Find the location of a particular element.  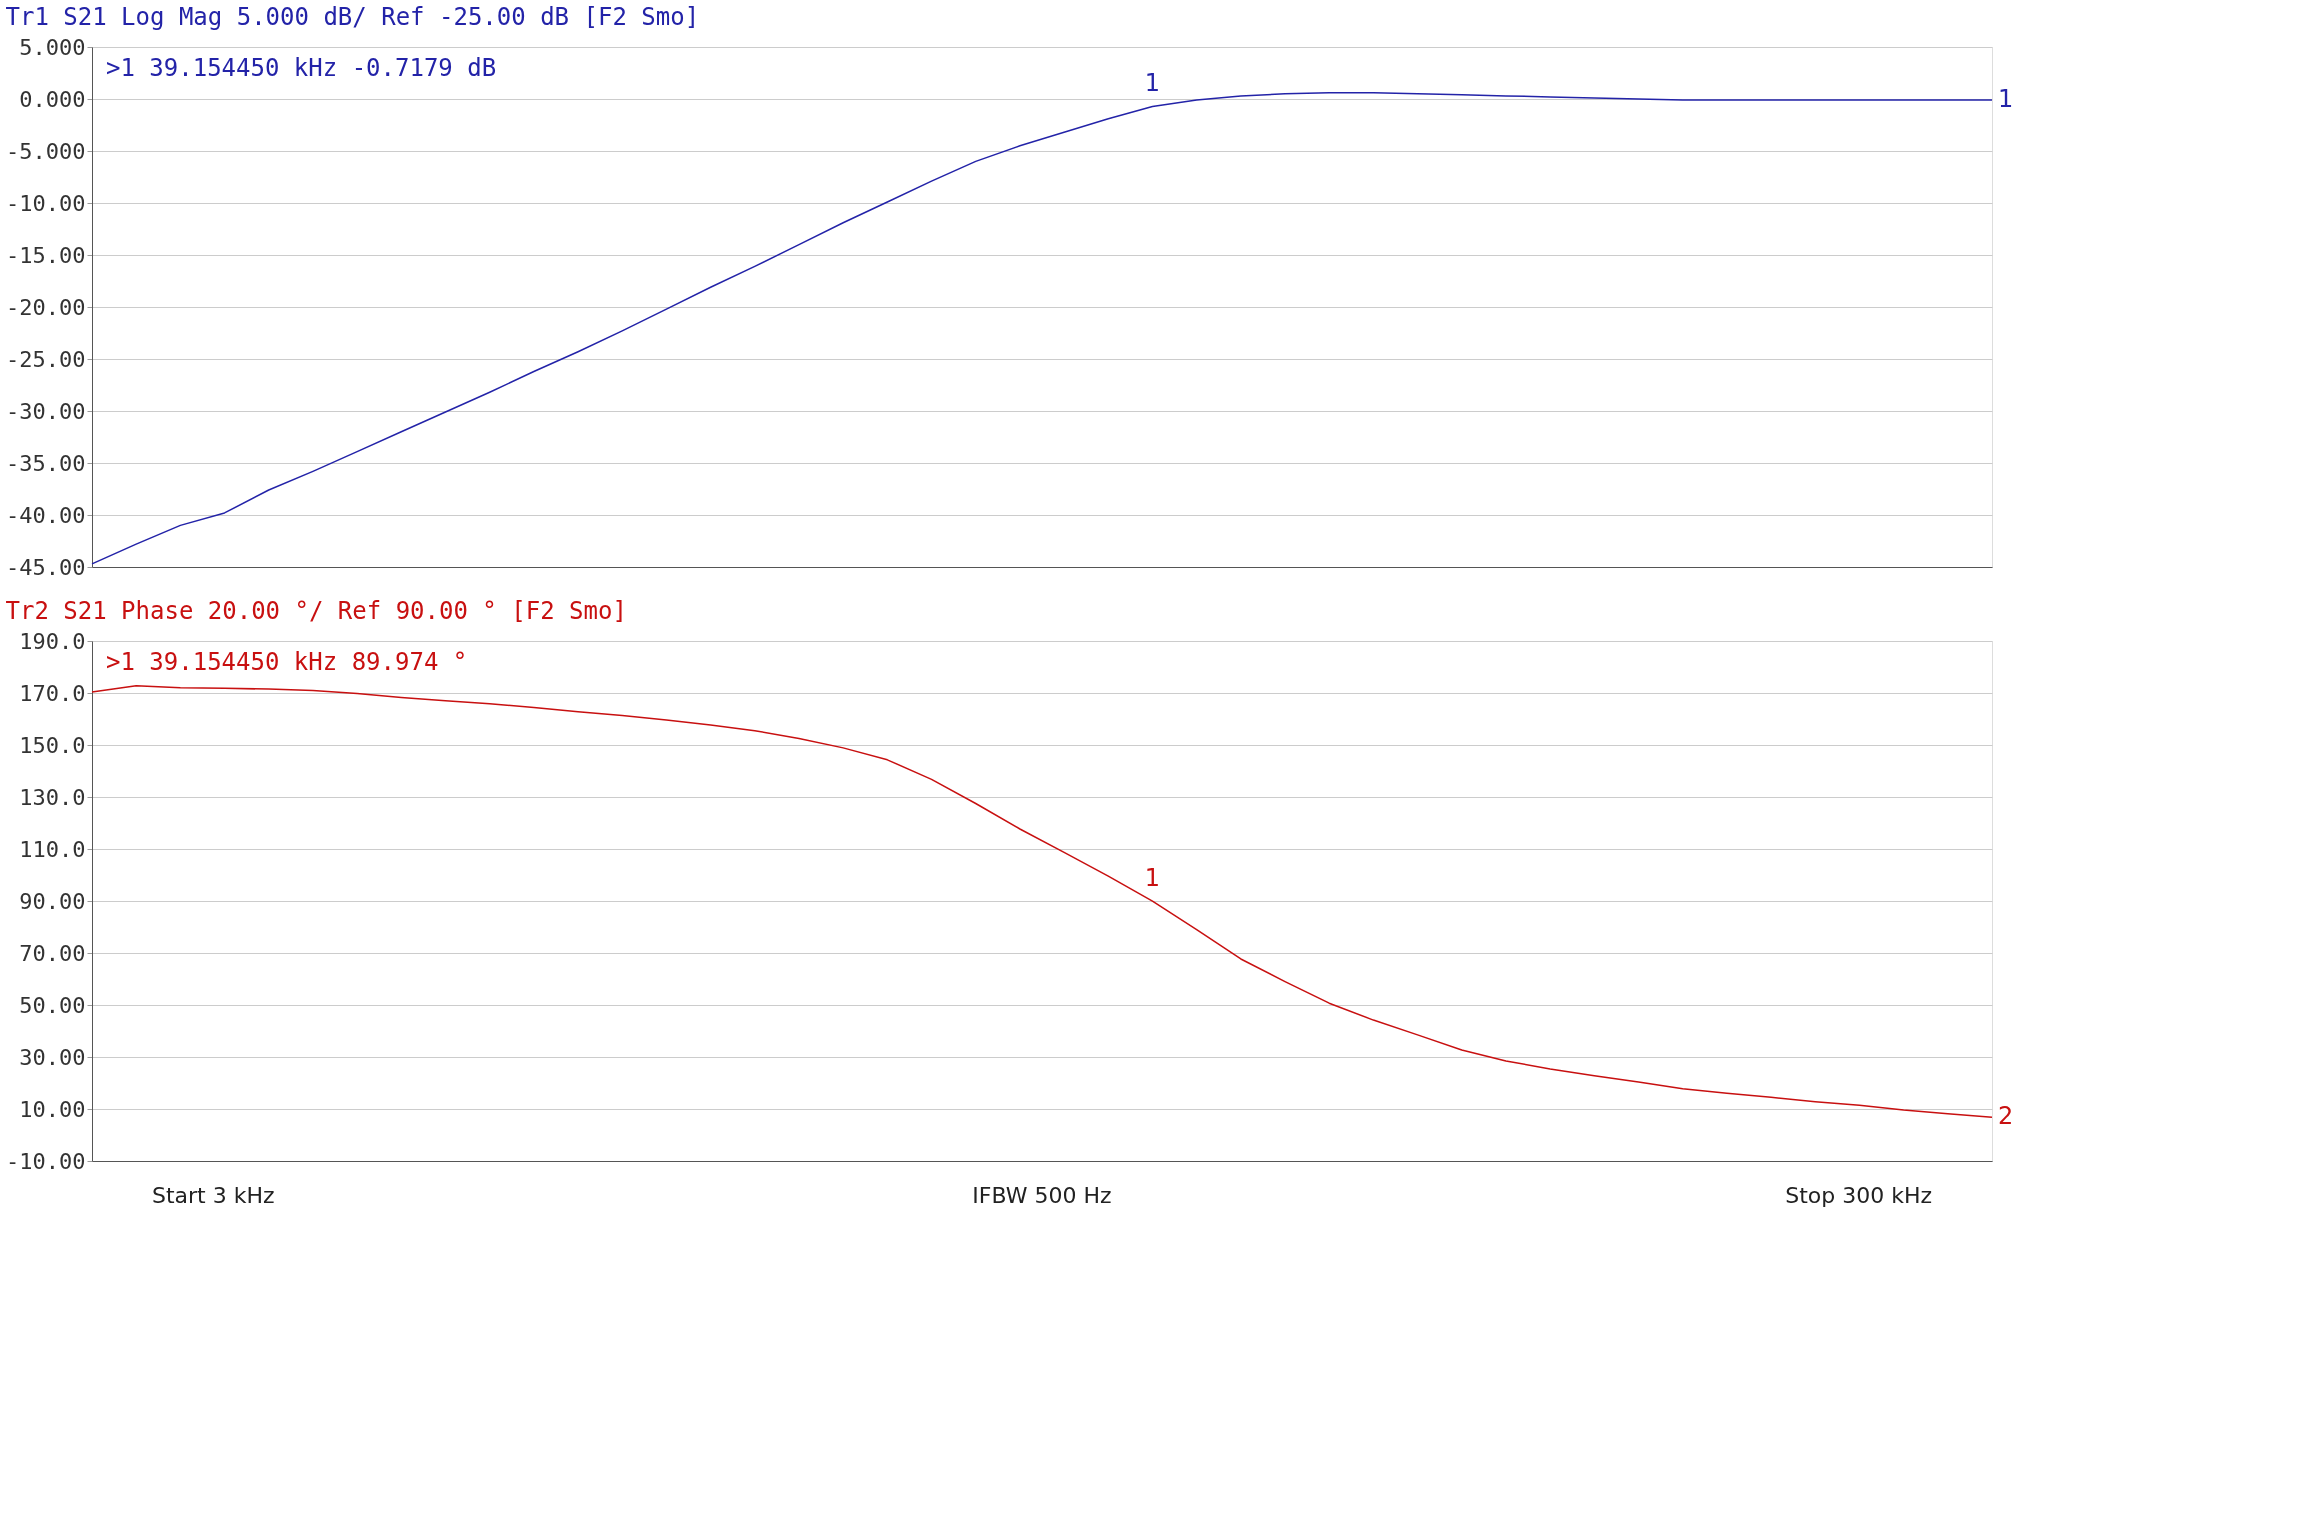

series-label: 2 is located at coordinates (2006, 1116).